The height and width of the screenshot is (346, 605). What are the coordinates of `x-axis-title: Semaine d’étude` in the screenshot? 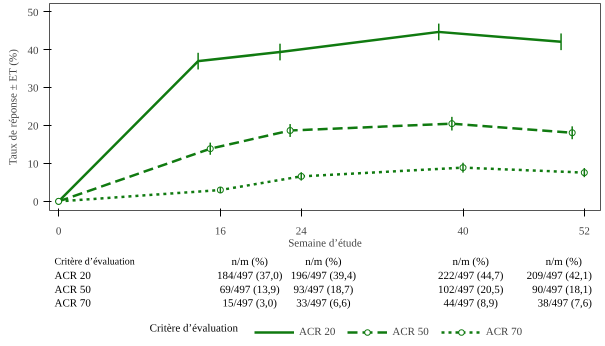 It's located at (325, 244).